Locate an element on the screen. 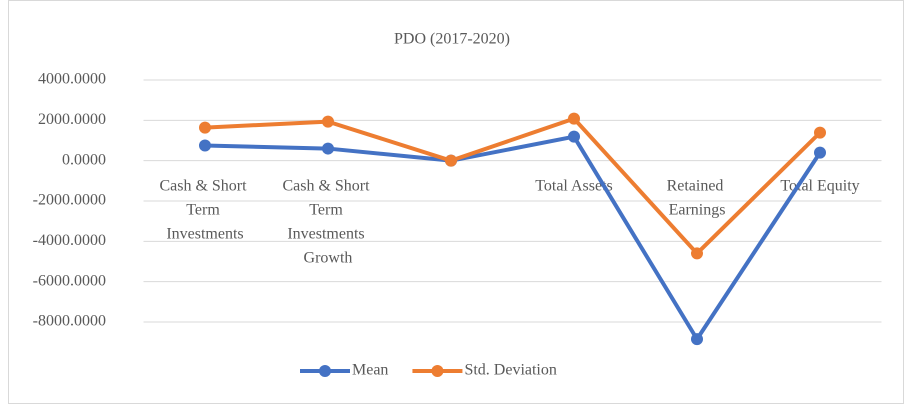 The width and height of the screenshot is (905, 410). y-tick-label: -6000.0000 is located at coordinates (69, 280).